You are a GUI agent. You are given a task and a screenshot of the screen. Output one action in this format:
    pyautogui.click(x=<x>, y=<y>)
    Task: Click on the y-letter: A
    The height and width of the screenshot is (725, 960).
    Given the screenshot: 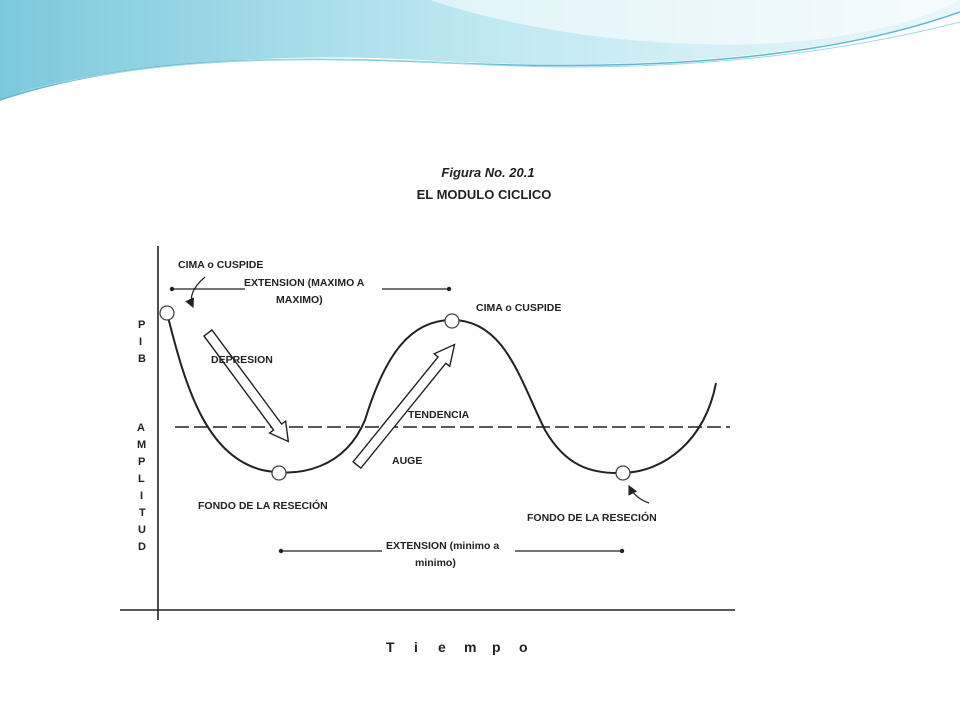 What is the action you would take?
    pyautogui.click(x=141, y=428)
    